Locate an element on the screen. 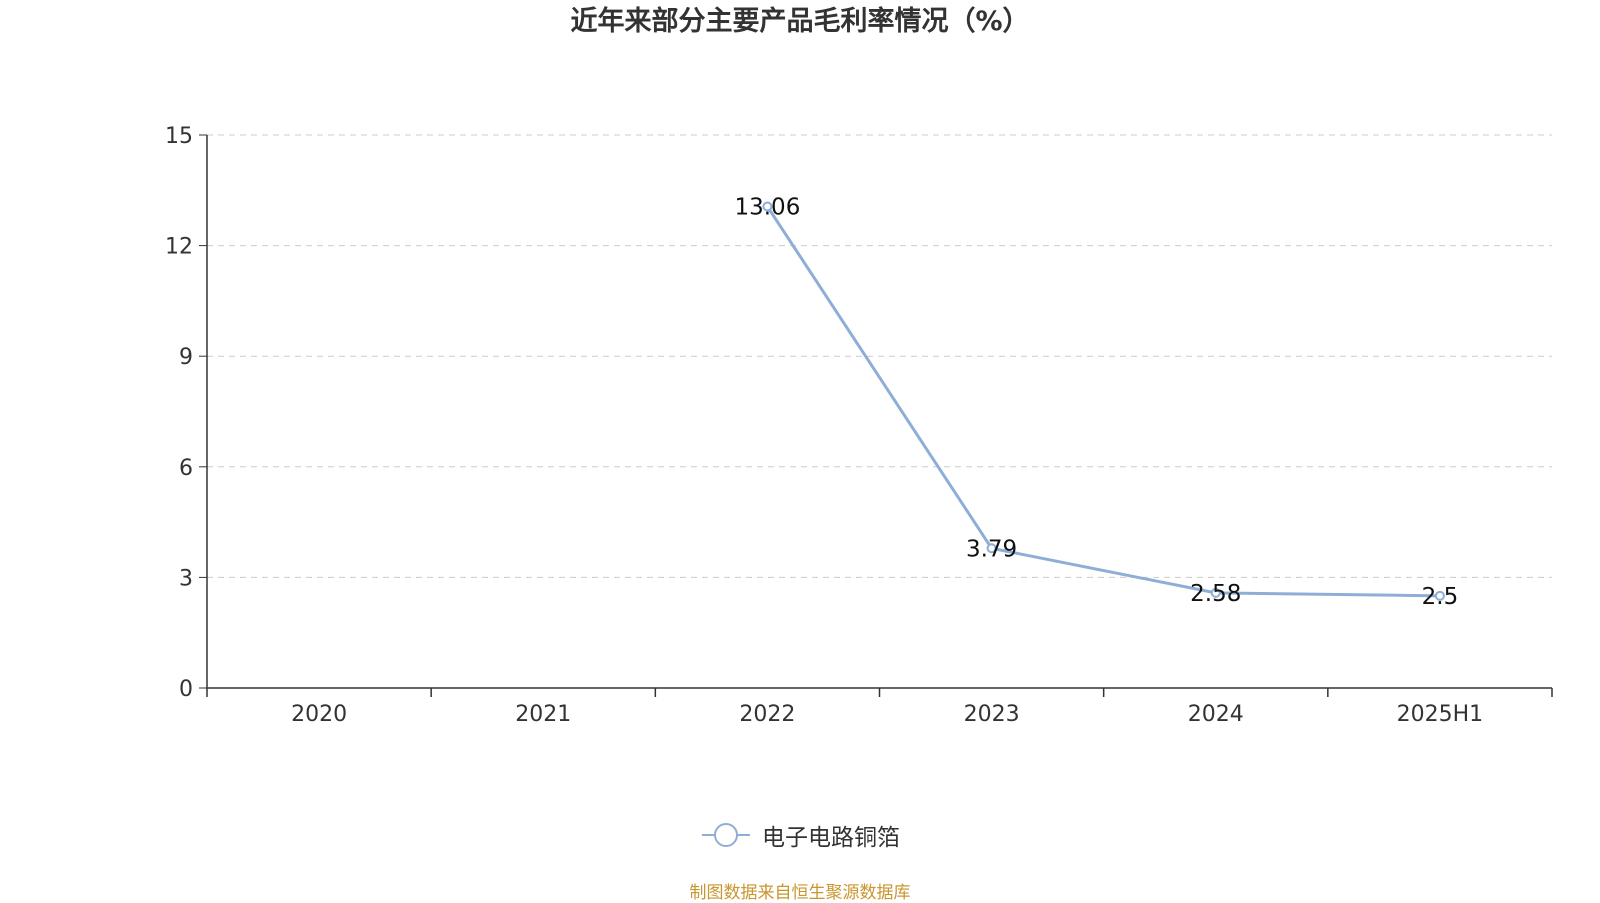 This screenshot has height=903, width=1600. data-label-3: 3.79 is located at coordinates (991, 549).